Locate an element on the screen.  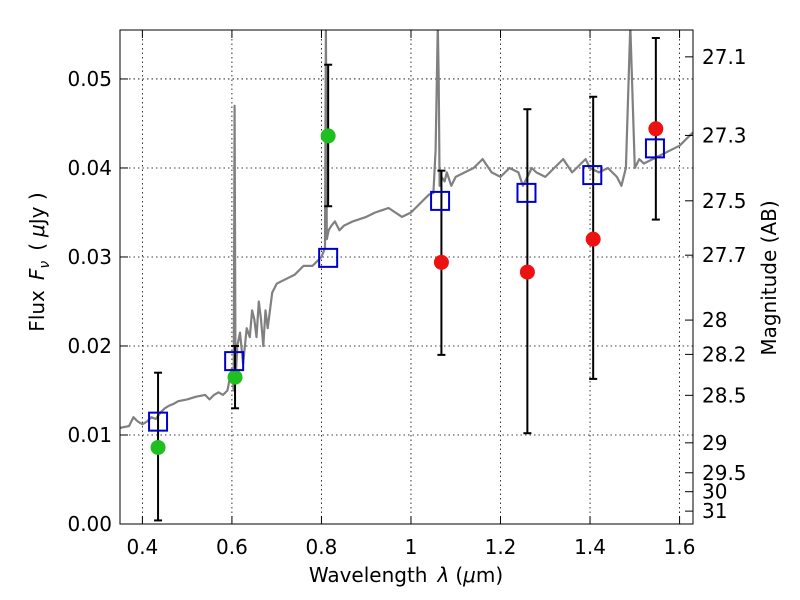
x-tick-label: 0.8 is located at coordinates (322, 547).